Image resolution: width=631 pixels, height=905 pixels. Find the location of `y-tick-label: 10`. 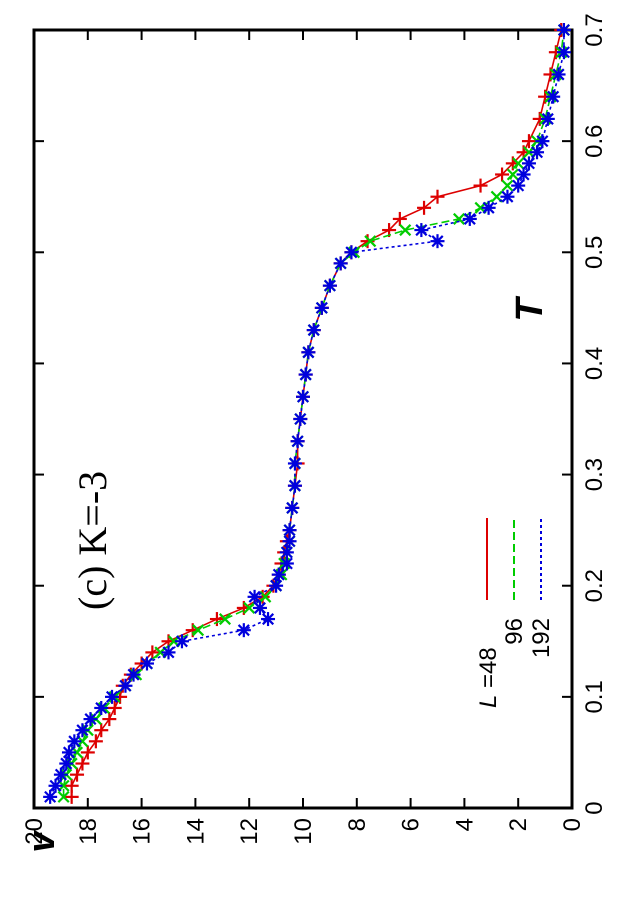

y-tick-label: 10 is located at coordinates (303, 831).